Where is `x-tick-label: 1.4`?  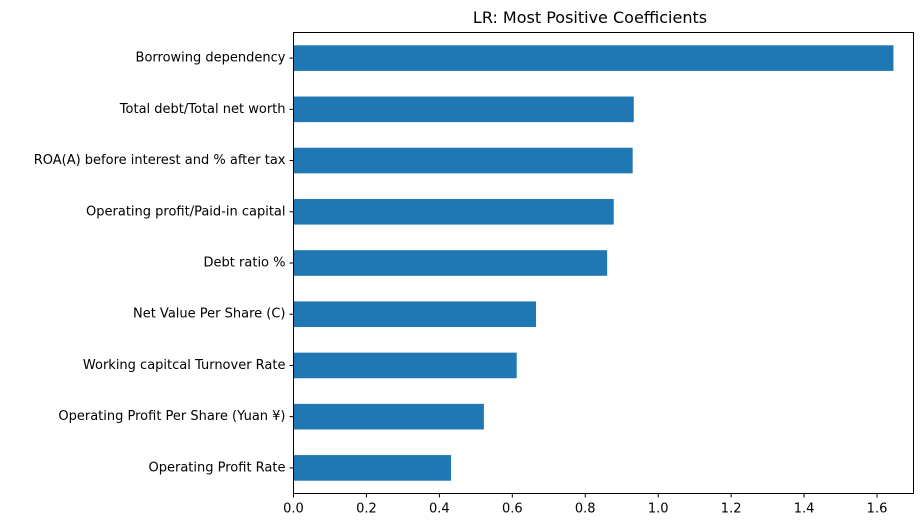 x-tick-label: 1.4 is located at coordinates (804, 509).